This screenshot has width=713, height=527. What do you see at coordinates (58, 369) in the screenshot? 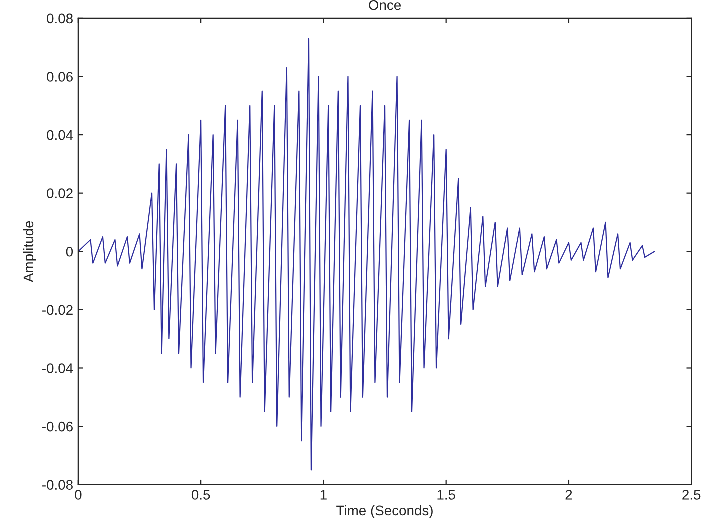
I see `y-tick-label: -0.04` at bounding box center [58, 369].